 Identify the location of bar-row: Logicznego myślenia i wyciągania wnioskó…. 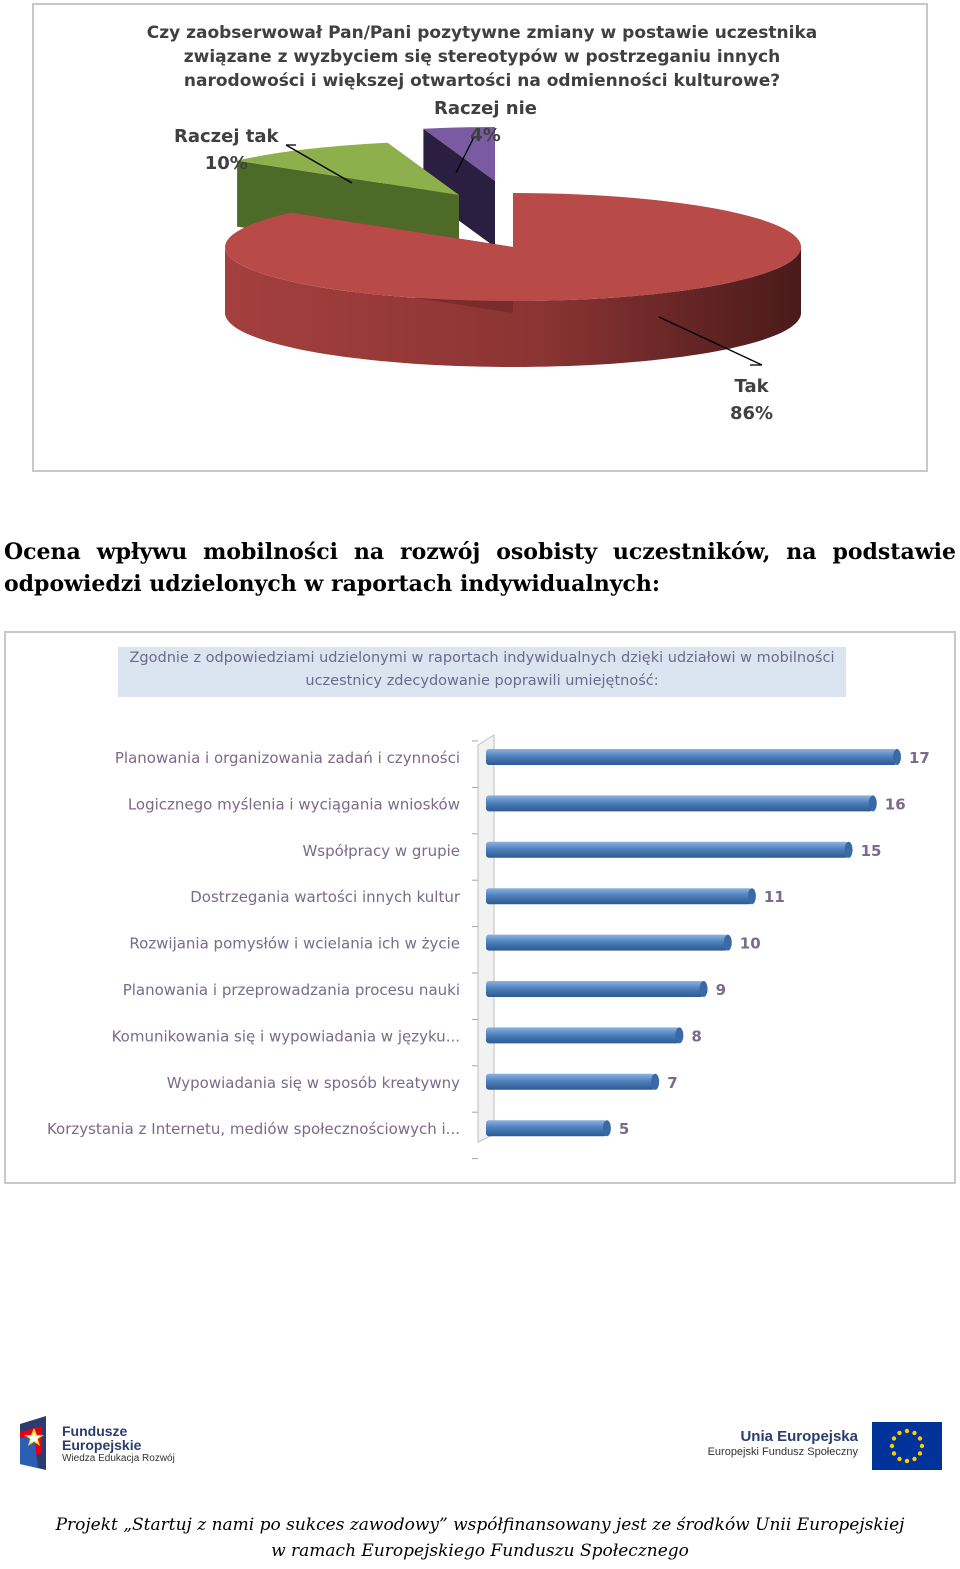
(517, 804).